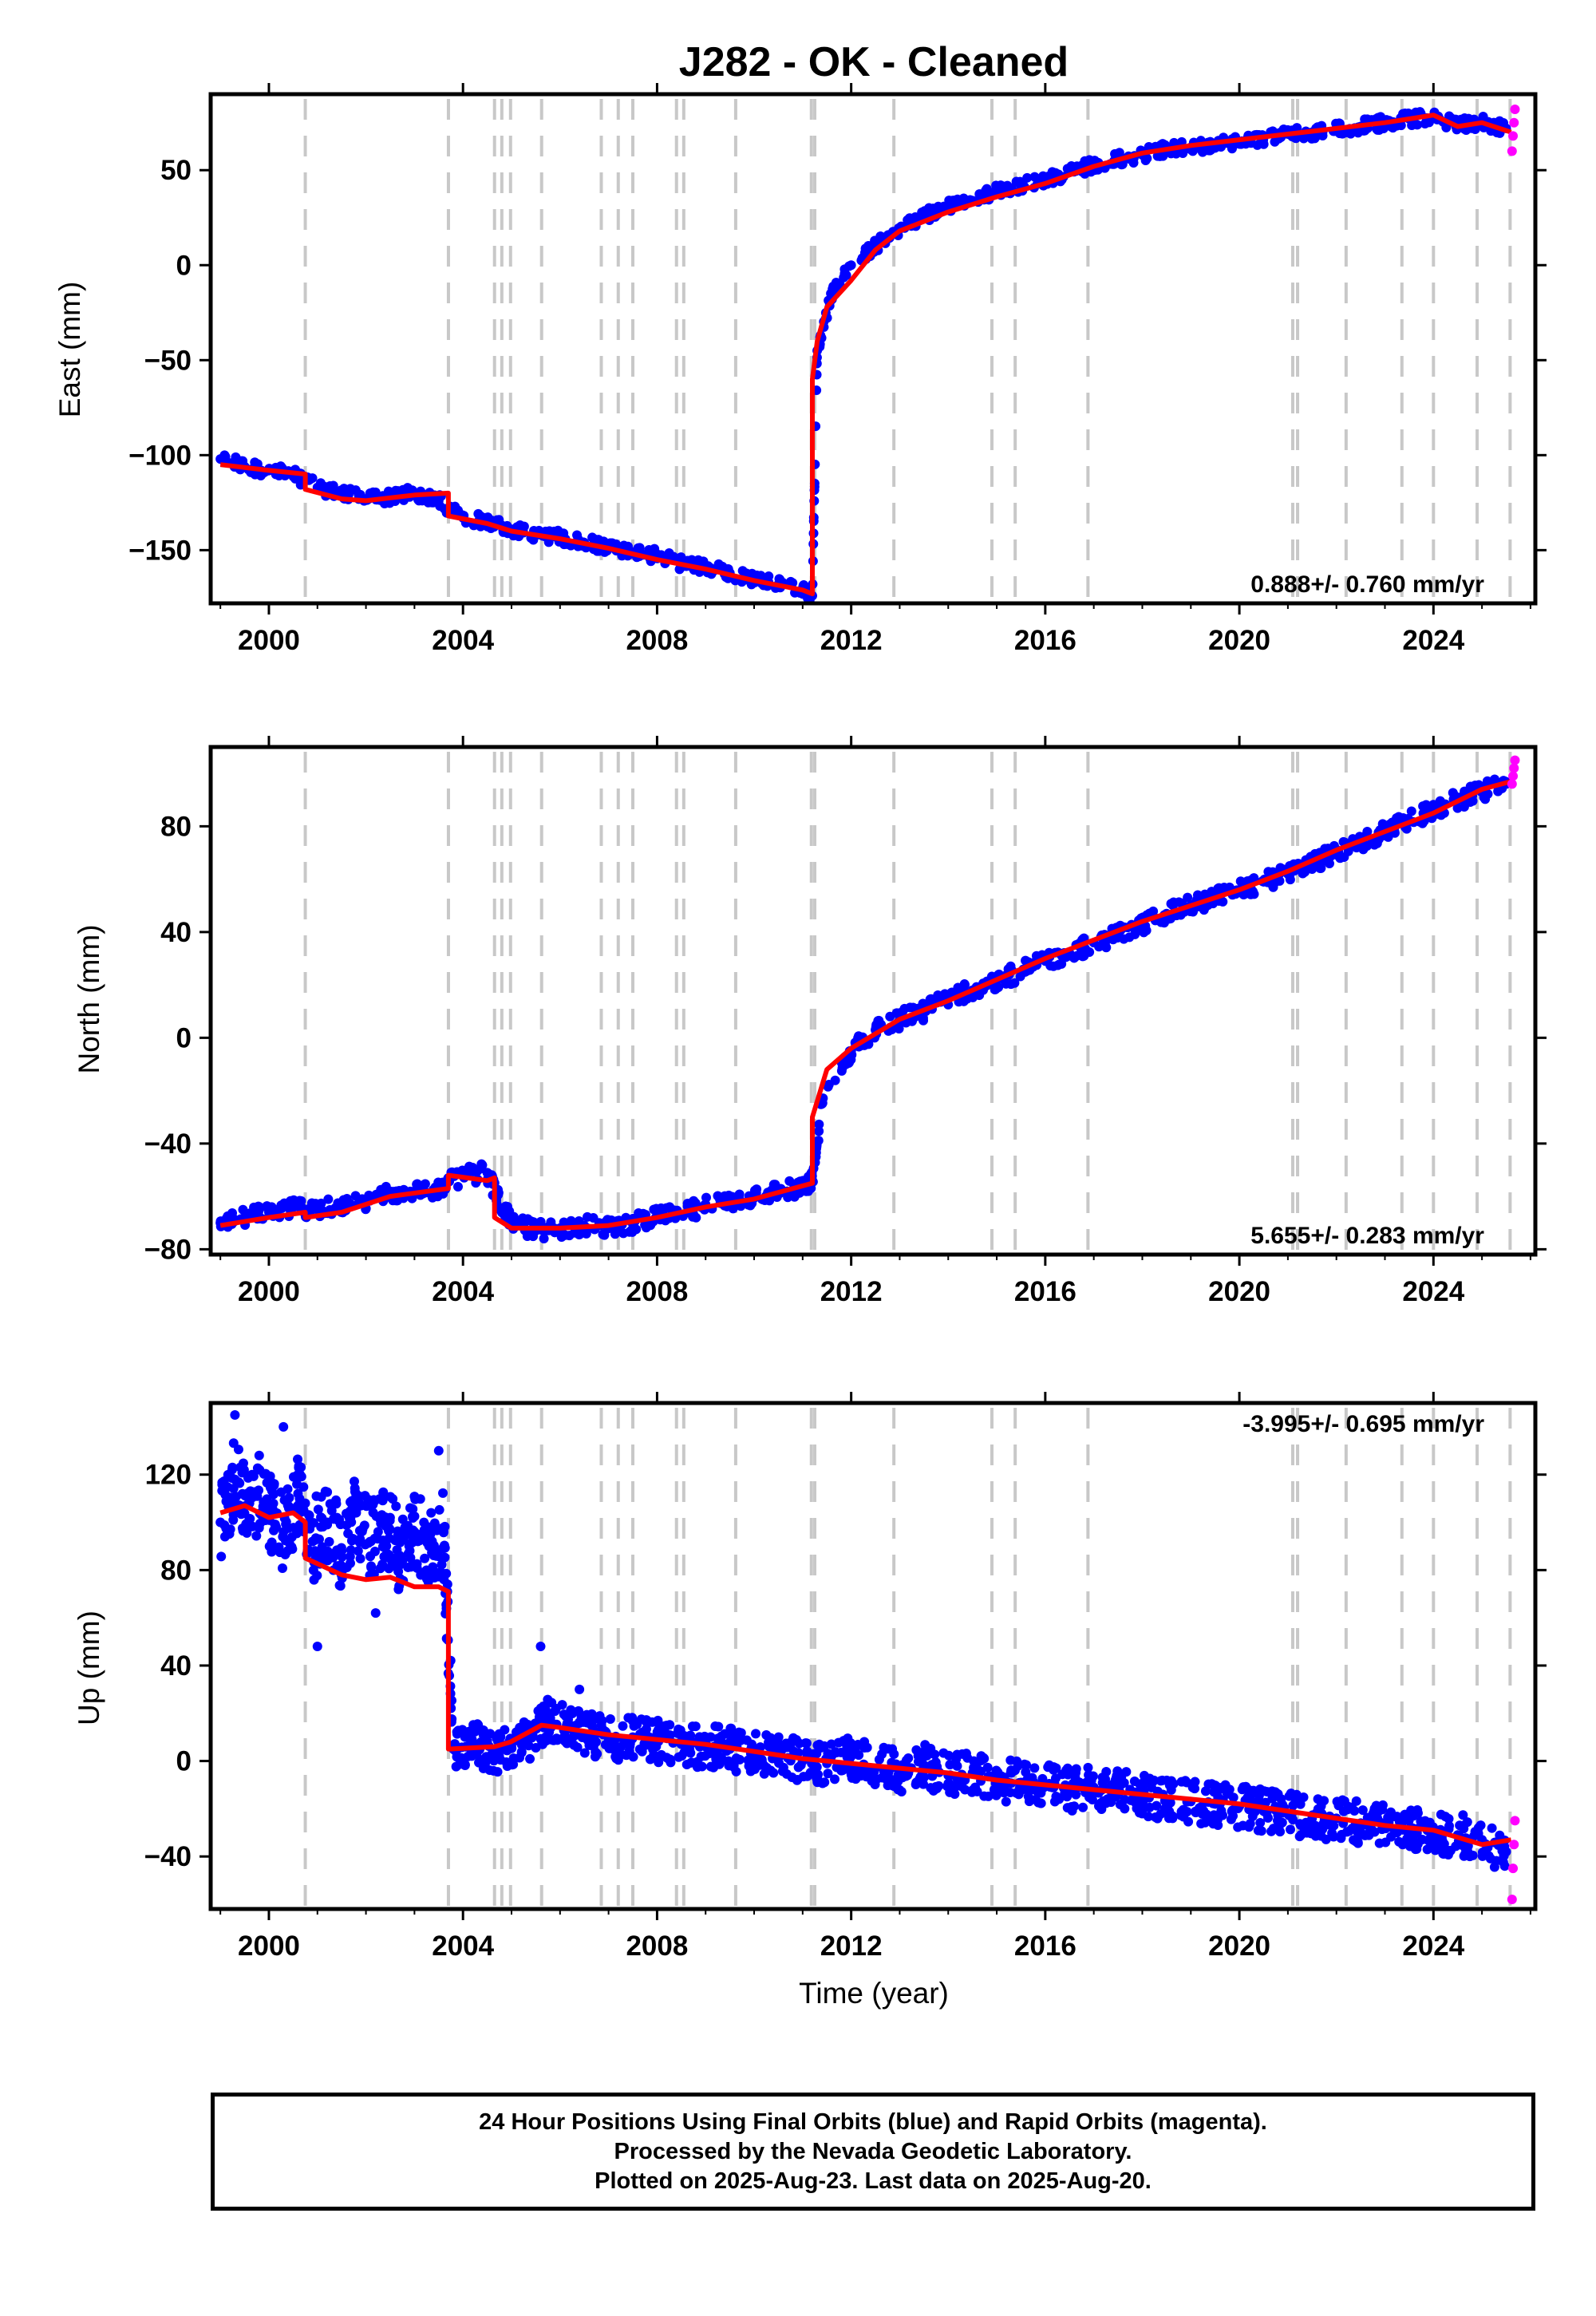 This screenshot has width=1596, height=2316. What do you see at coordinates (463, 1947) in the screenshot?
I see `x-tick-label: 2004` at bounding box center [463, 1947].